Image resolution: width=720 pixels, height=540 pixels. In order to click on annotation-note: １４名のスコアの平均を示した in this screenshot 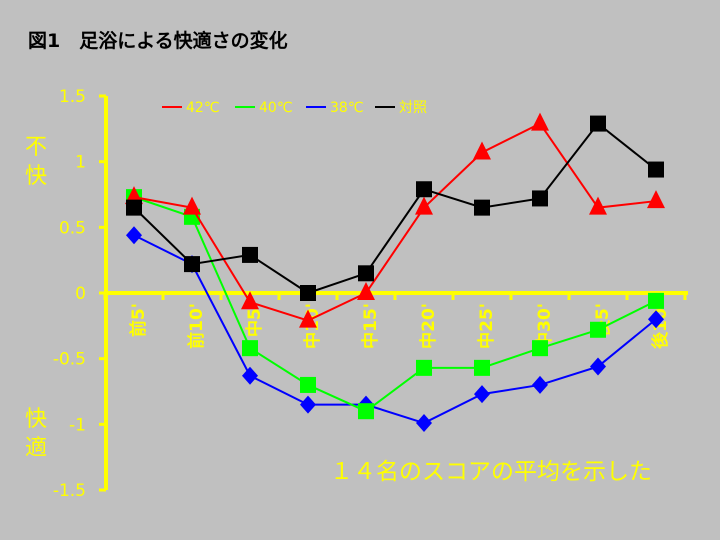, I will do `click(491, 472)`.